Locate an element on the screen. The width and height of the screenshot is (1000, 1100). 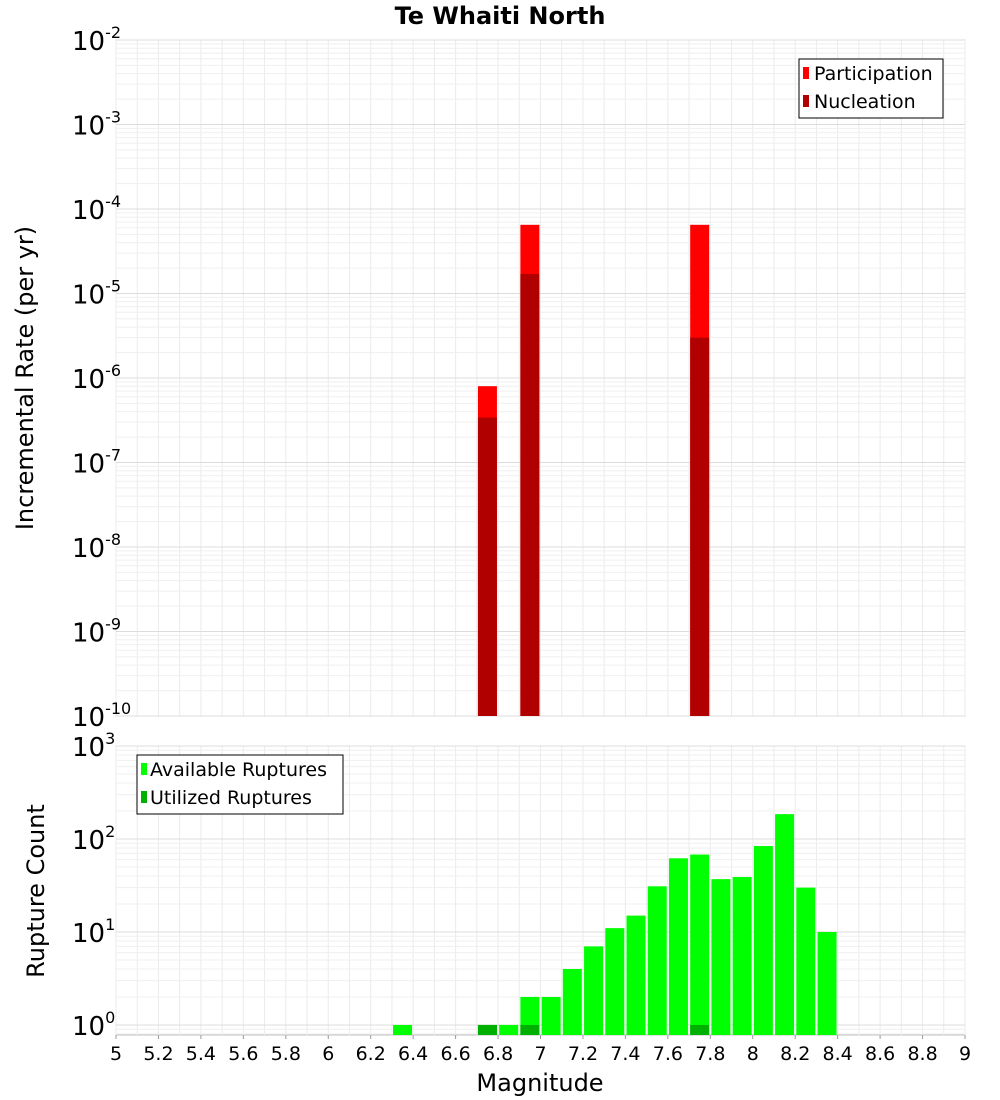
x-tick-label: 5.6 is located at coordinates (243, 1054).